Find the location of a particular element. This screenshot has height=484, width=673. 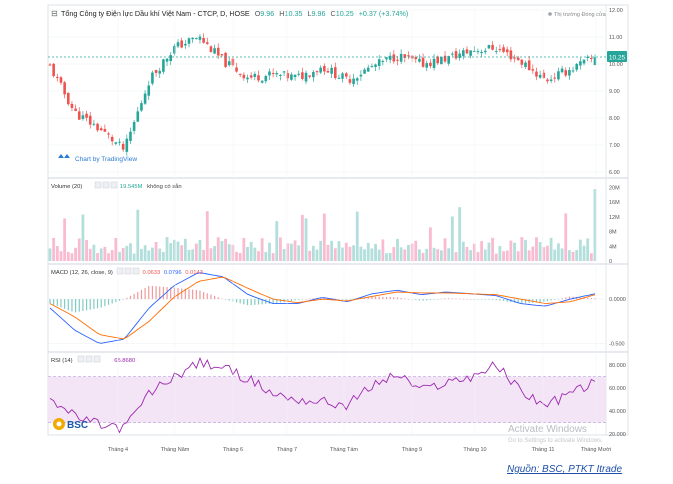

source-link: Nguồn: BSC, PTKT Itrade is located at coordinates (565, 469).